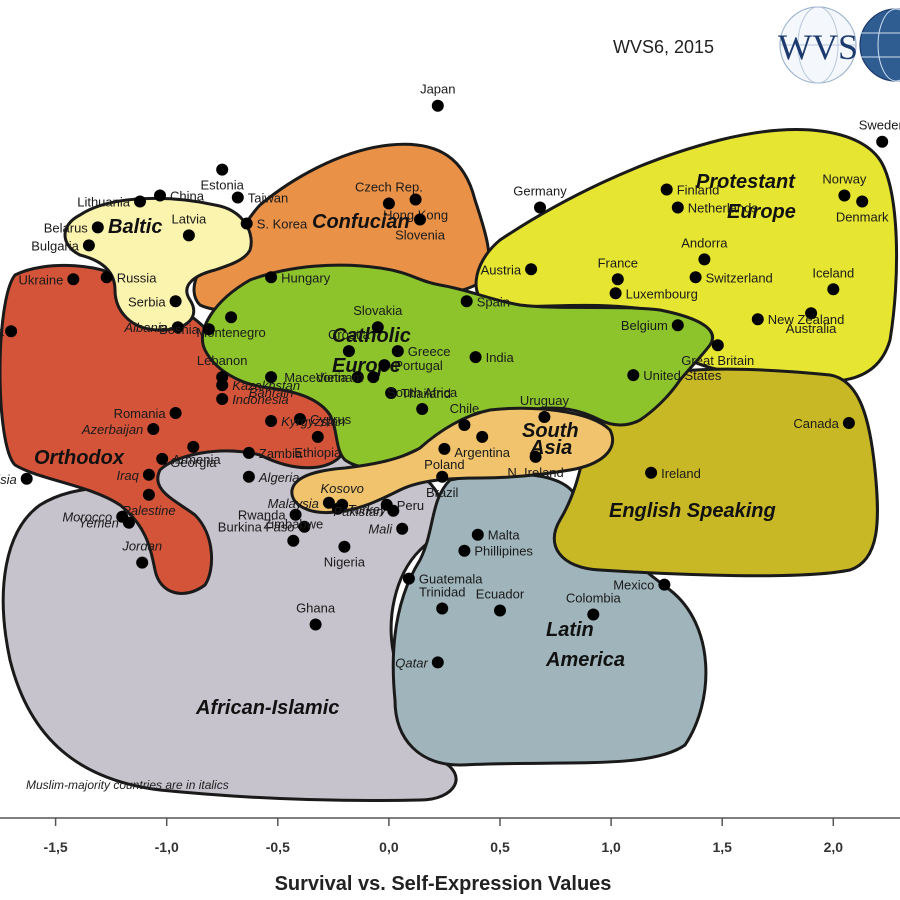  Describe the element at coordinates (500, 357) in the screenshot. I see `label-india: India` at that location.